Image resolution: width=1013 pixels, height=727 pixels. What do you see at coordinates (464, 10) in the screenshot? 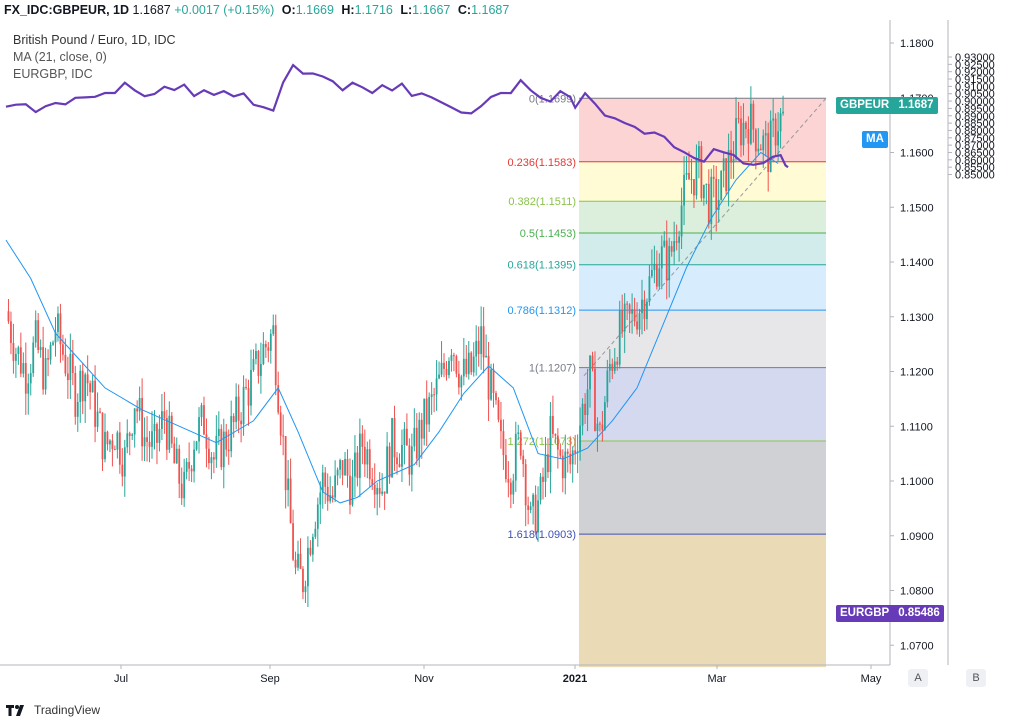
I see `close-label: C:` at bounding box center [464, 10].